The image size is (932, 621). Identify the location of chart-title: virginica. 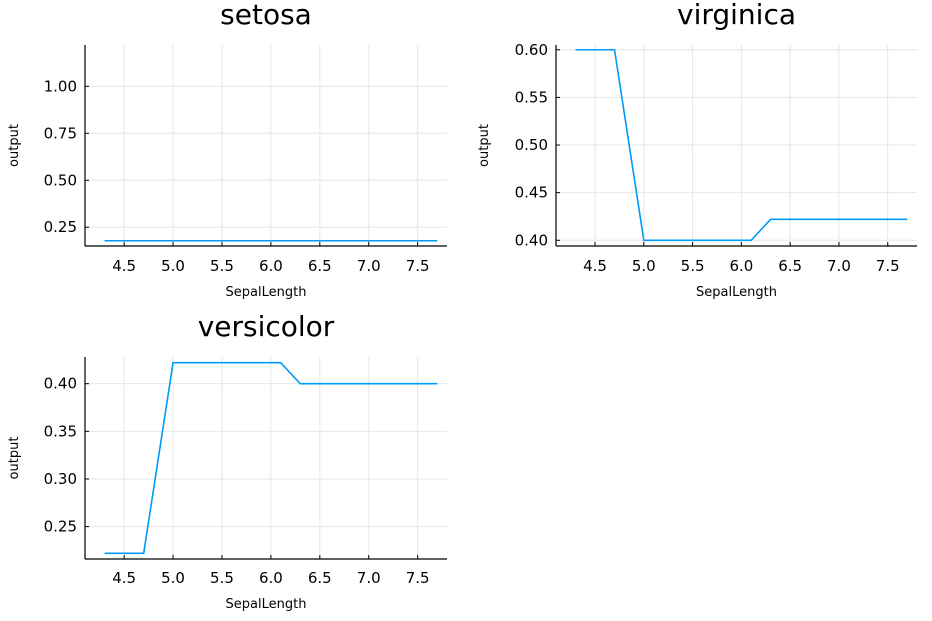
(736, 15).